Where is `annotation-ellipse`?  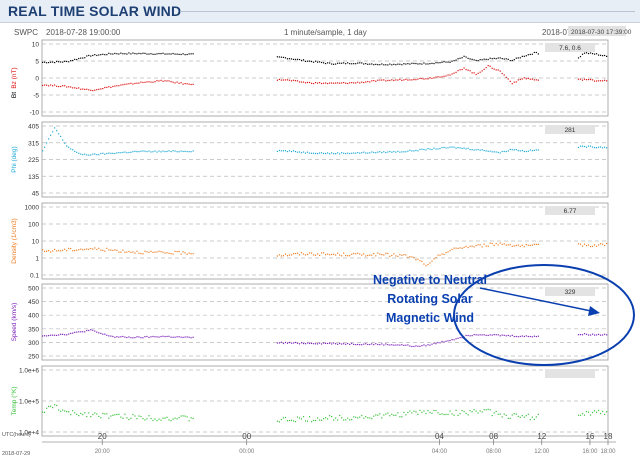 annotation-ellipse is located at coordinates (544, 315).